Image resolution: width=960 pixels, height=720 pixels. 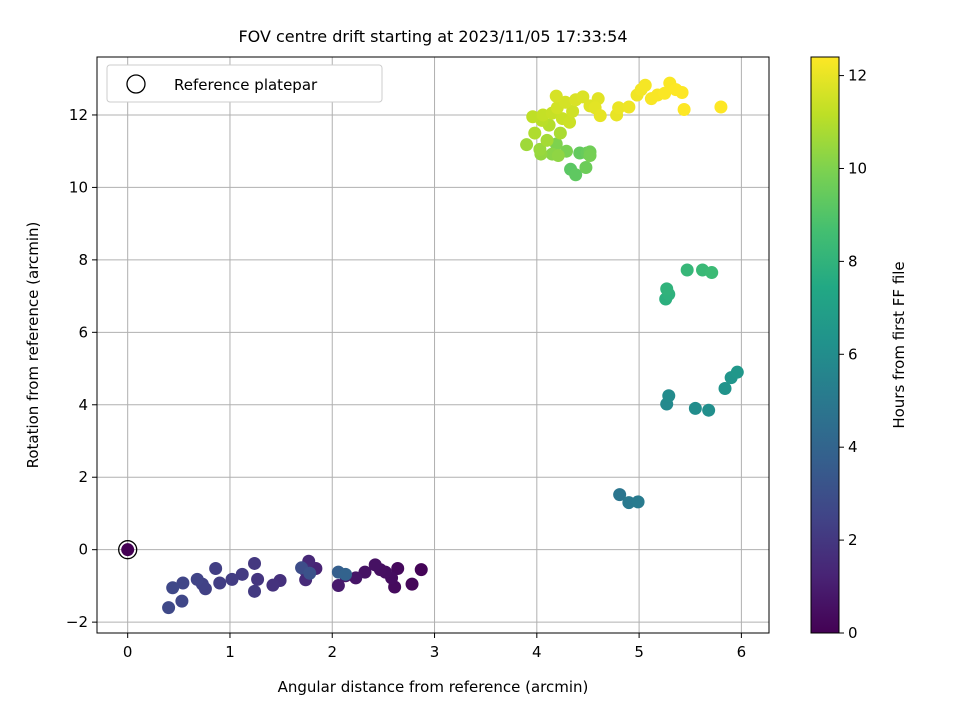 I want to click on colorbar-tick-label: 10, so click(x=857, y=168).